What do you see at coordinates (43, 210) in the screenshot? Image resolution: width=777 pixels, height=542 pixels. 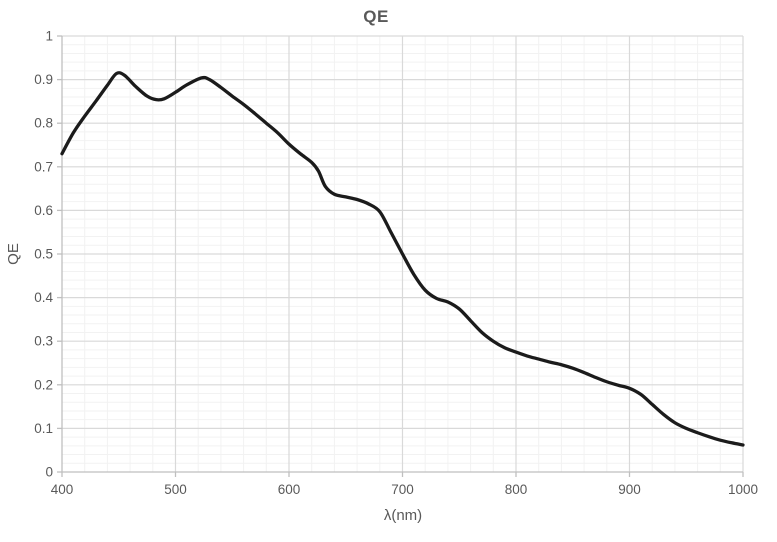 I see `y-tick-label: 0.6` at bounding box center [43, 210].